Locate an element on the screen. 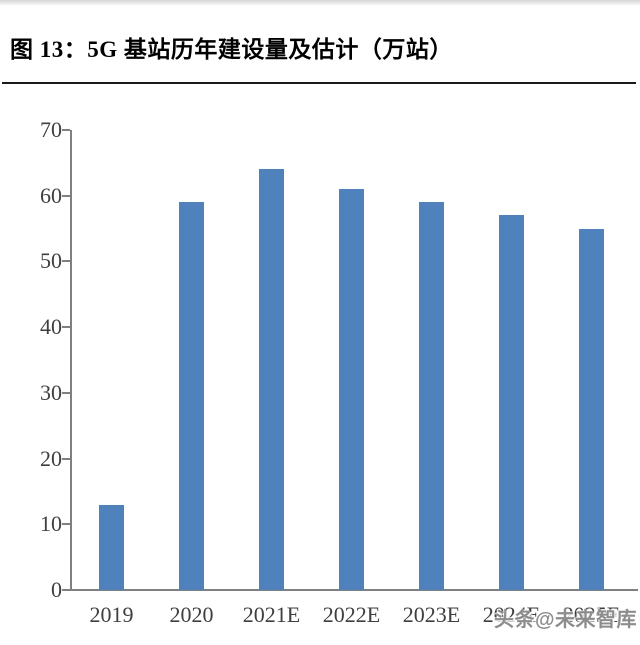 The image size is (640, 645). x-tick-label-2021E: 2021E is located at coordinates (271, 614).